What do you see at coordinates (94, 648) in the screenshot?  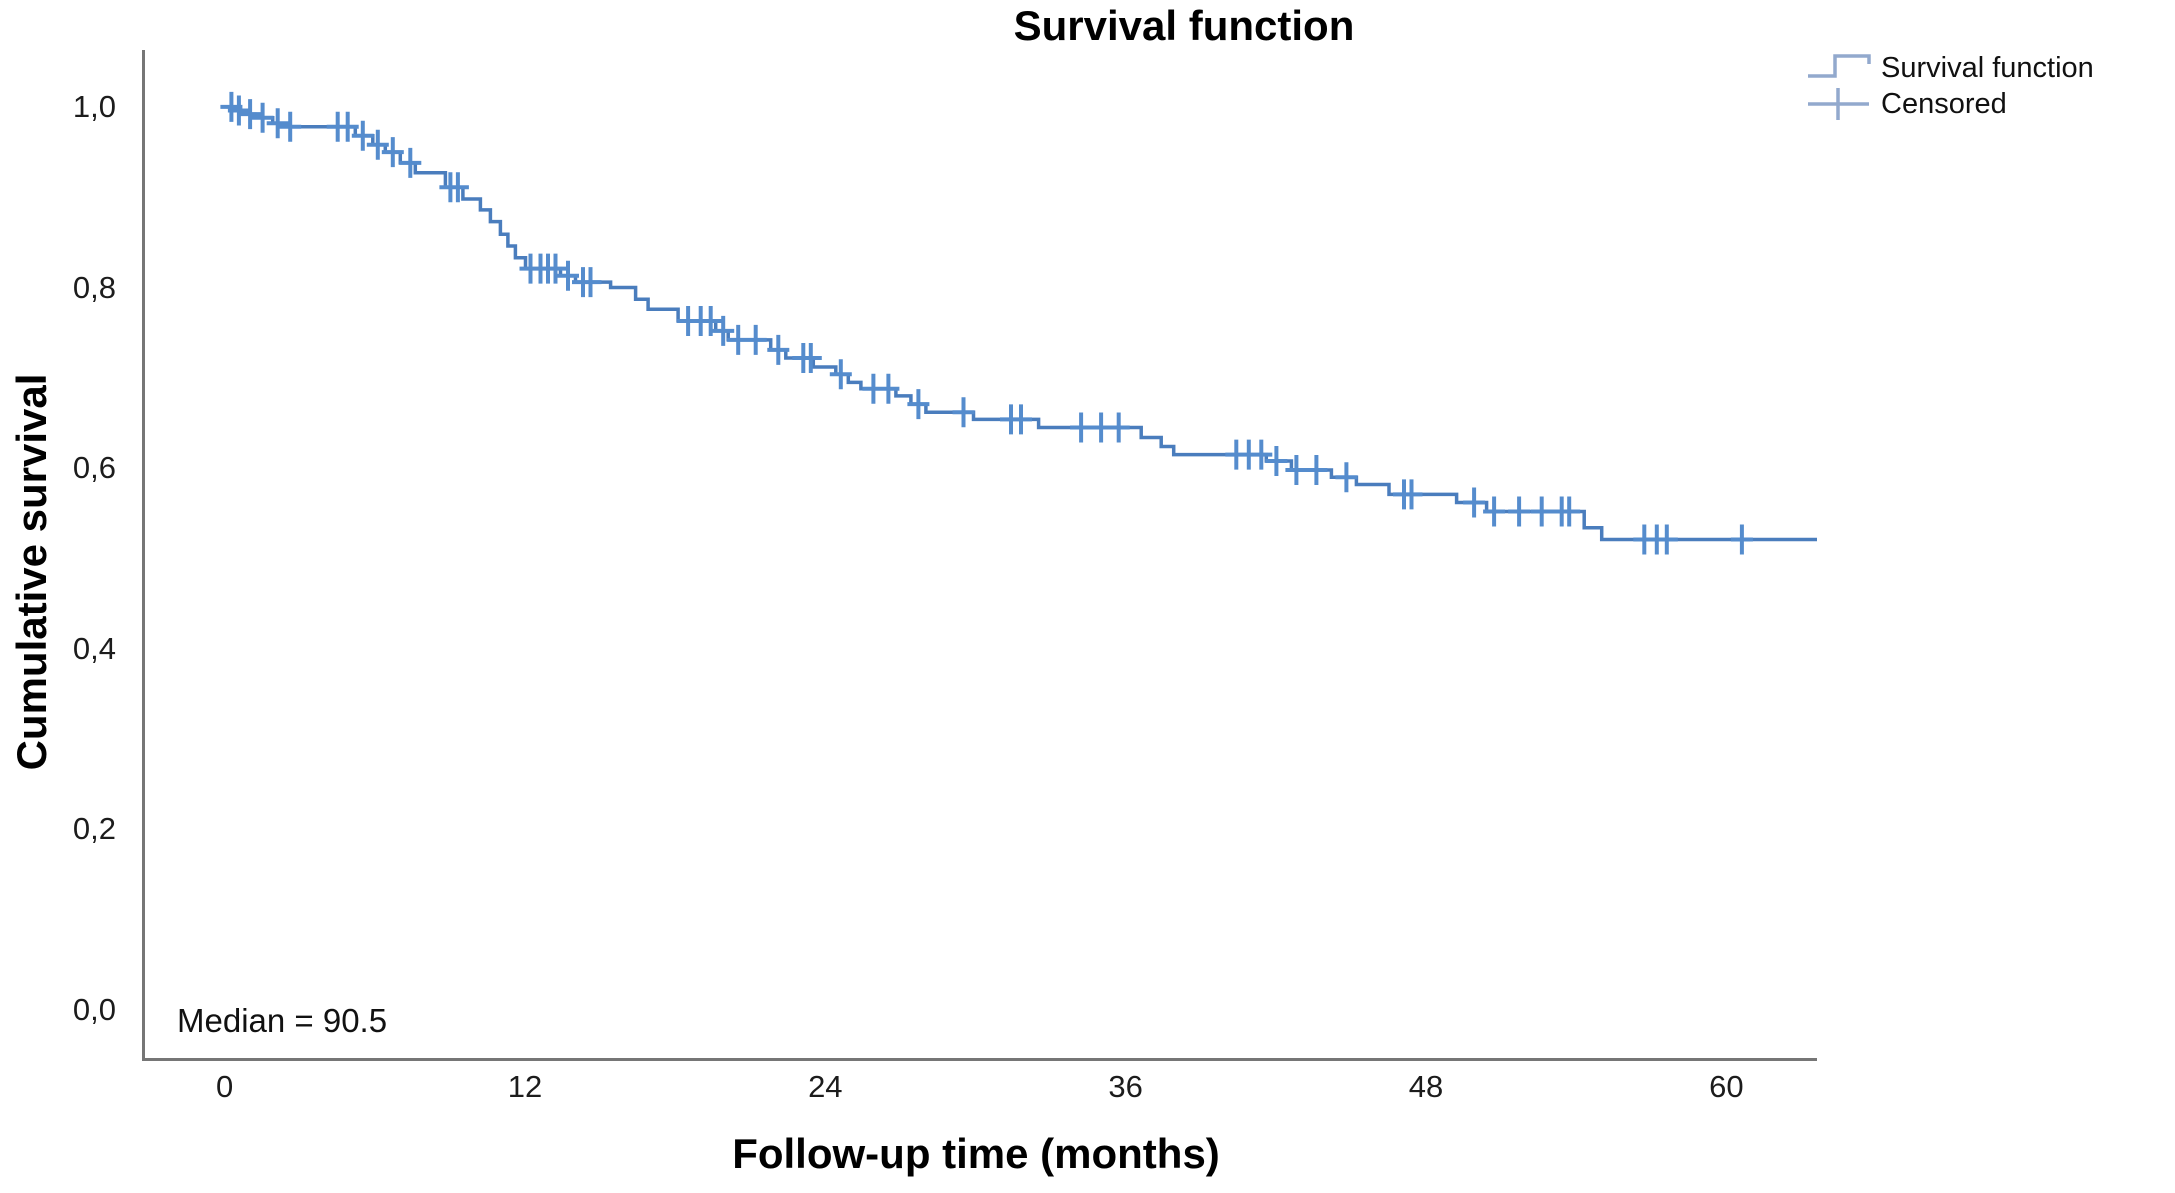 I see `y-tick-label: 0,4` at bounding box center [94, 648].